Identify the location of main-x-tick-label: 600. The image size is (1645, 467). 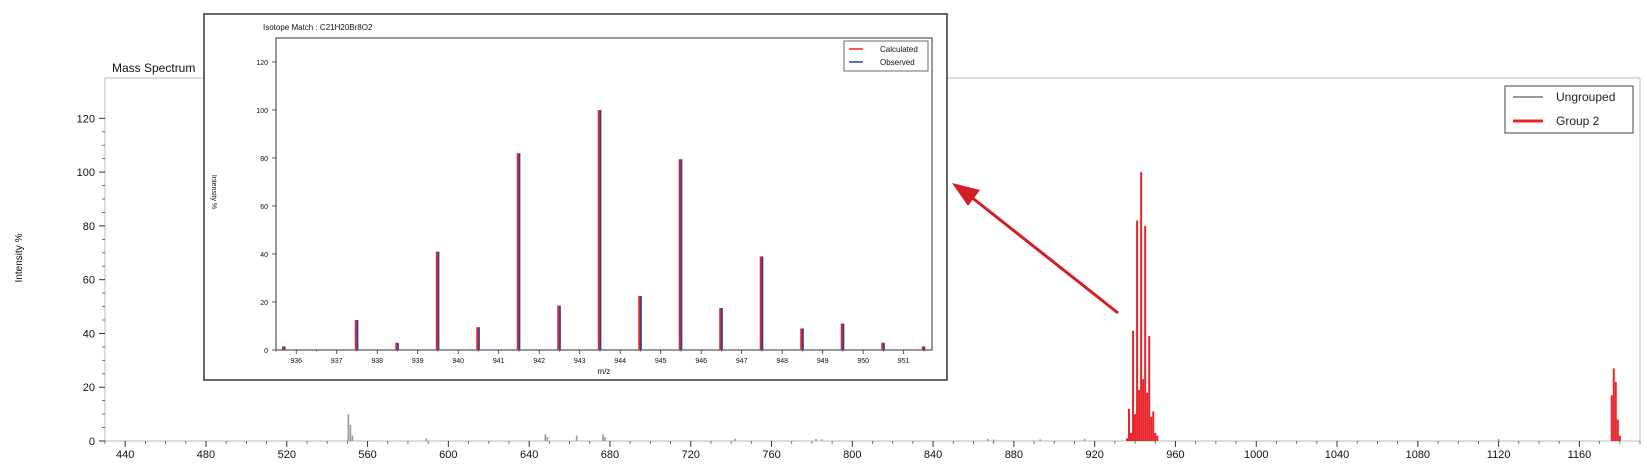
(448, 455).